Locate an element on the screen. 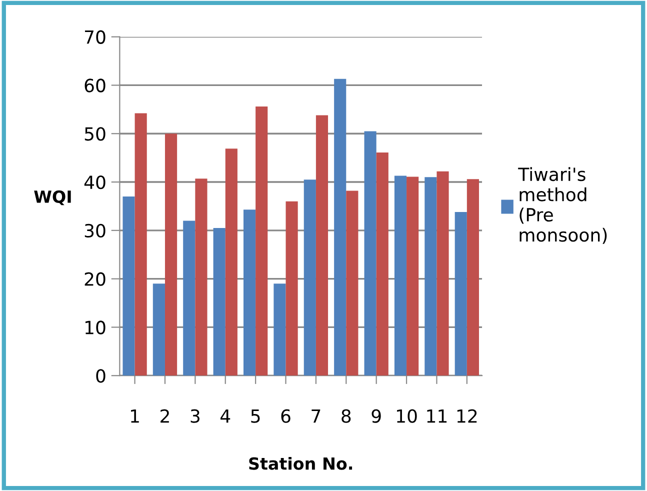  x-tick-label: 2 is located at coordinates (164, 416).